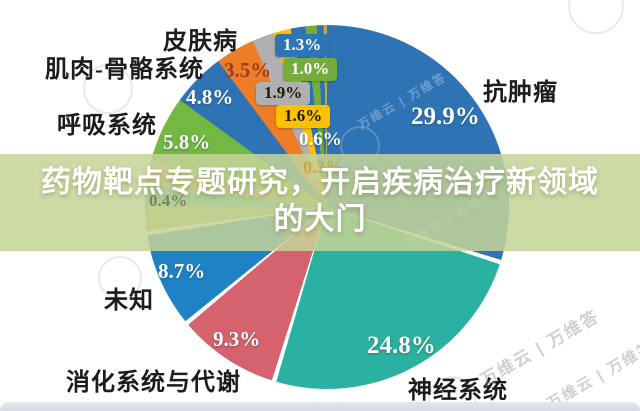 This screenshot has width=640, height=411. What do you see at coordinates (237, 339) in the screenshot?
I see `percent-label-9-3: 9.3%` at bounding box center [237, 339].